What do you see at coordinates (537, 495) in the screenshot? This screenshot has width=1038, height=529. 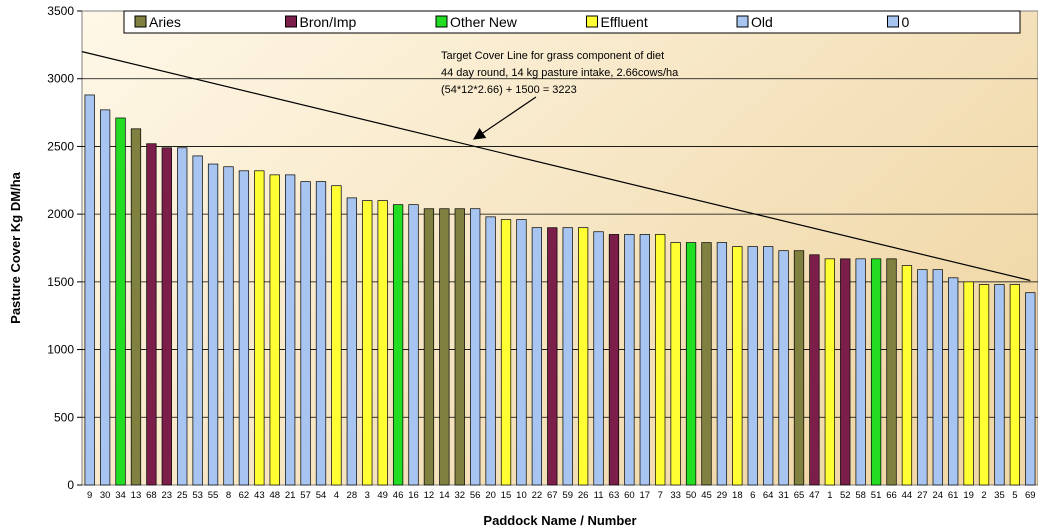 I see `x-tick-label: 22` at bounding box center [537, 495].